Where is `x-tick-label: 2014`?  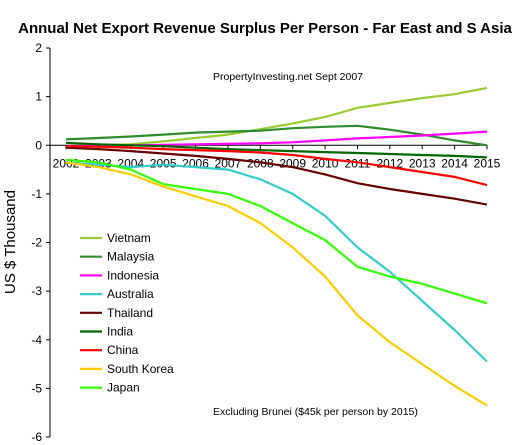
x-tick-label: 2014 is located at coordinates (454, 163).